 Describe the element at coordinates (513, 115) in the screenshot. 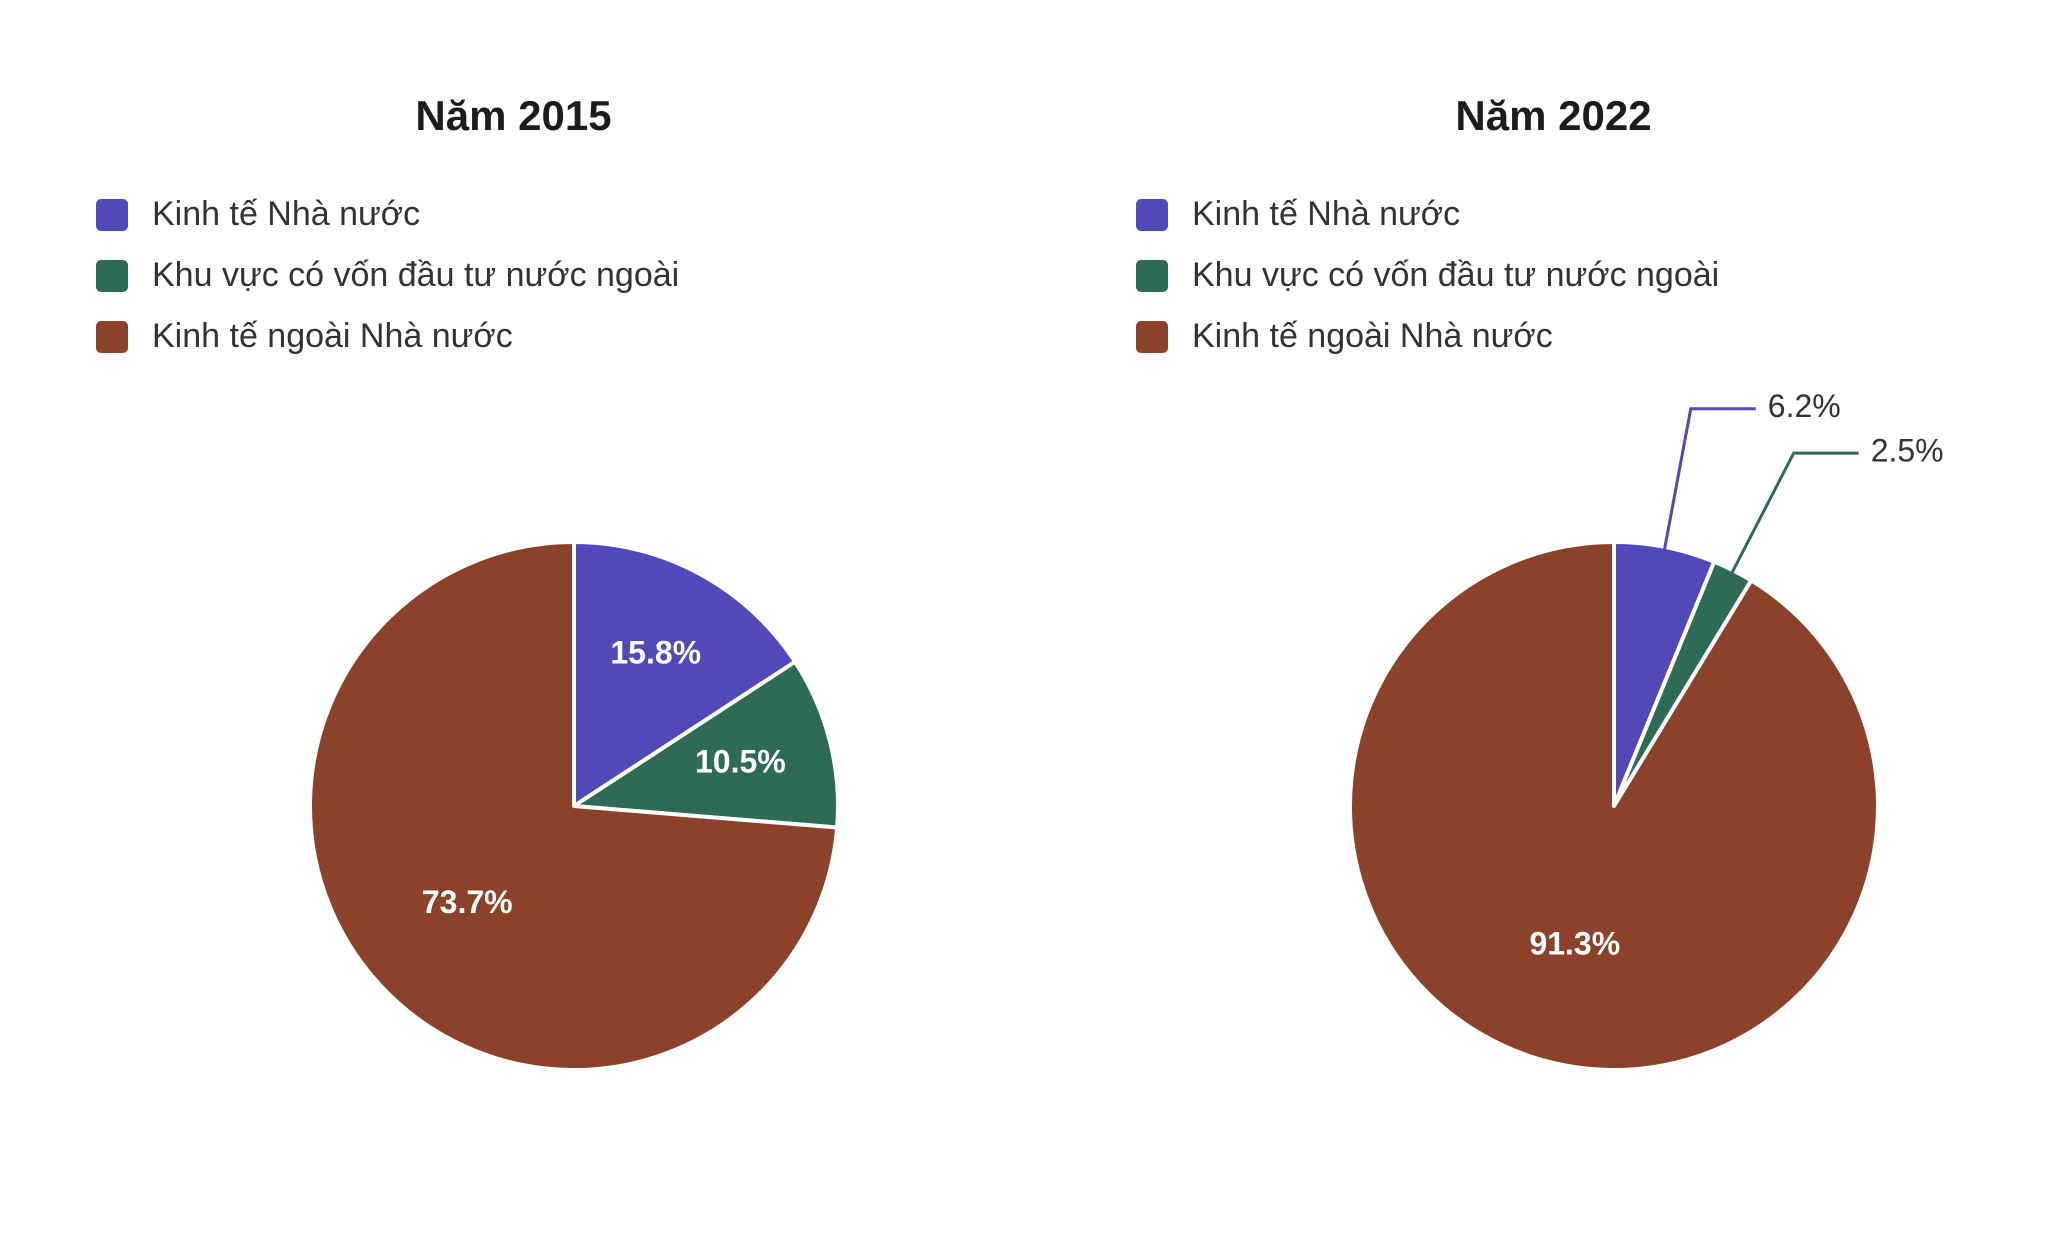

I see `chart-title: Năm 2015` at that location.